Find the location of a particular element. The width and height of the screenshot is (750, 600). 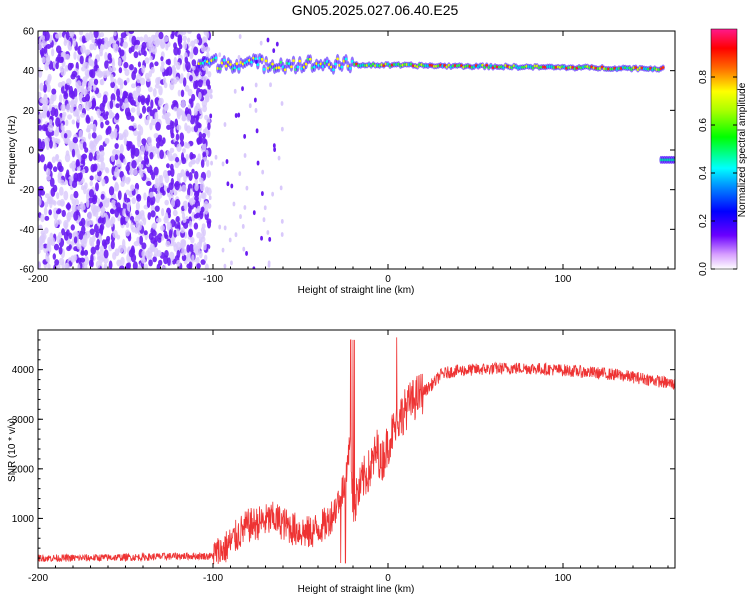

colorbar-tick-label: 0.6 is located at coordinates (703, 125).